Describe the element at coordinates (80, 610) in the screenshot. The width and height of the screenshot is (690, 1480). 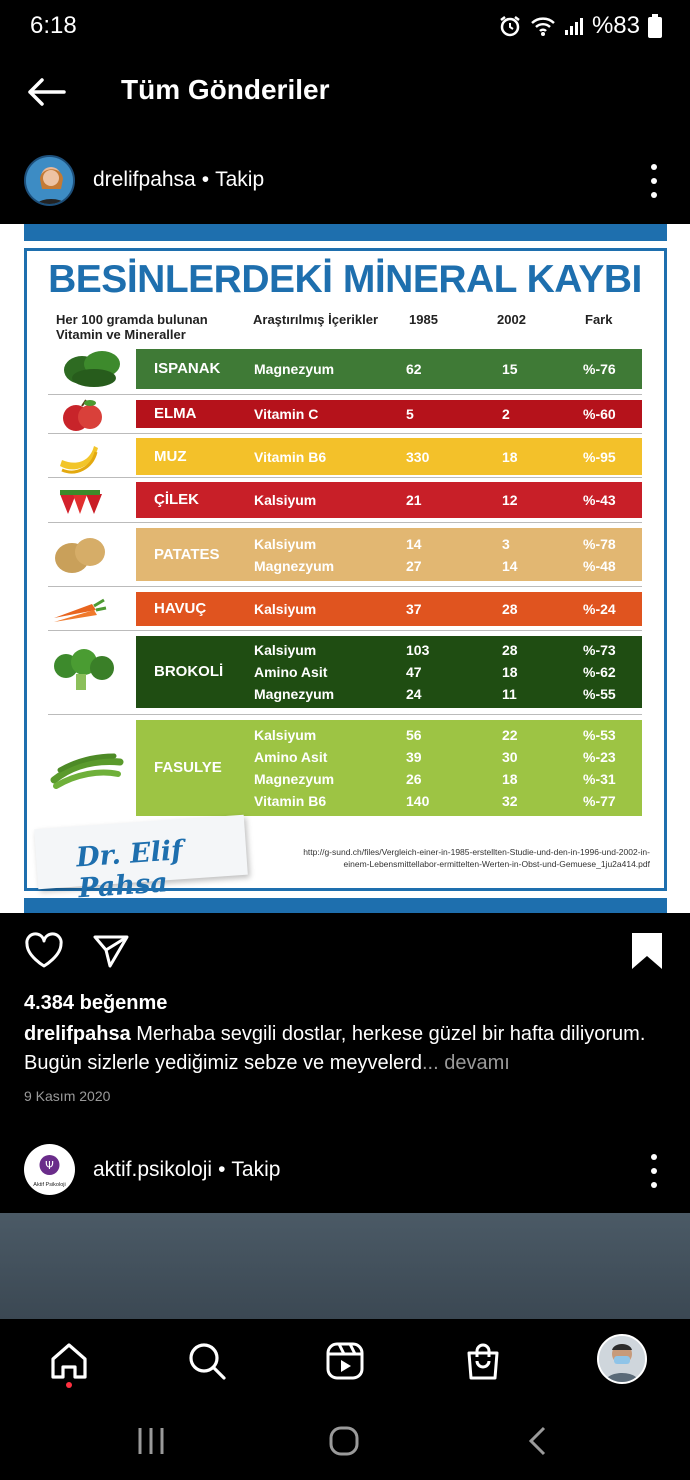
I see `carrot-icon` at that location.